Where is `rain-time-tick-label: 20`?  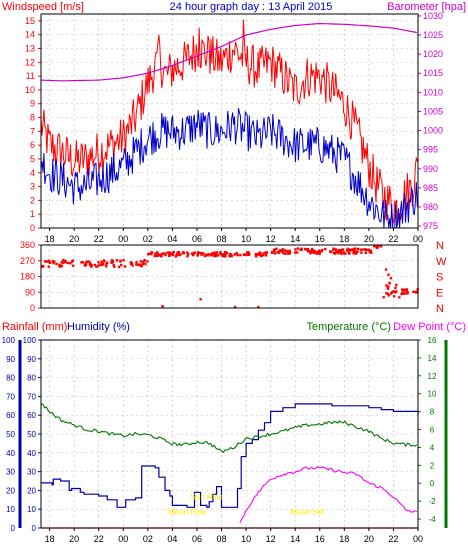 rain-time-tick-label: 20 is located at coordinates (369, 539).